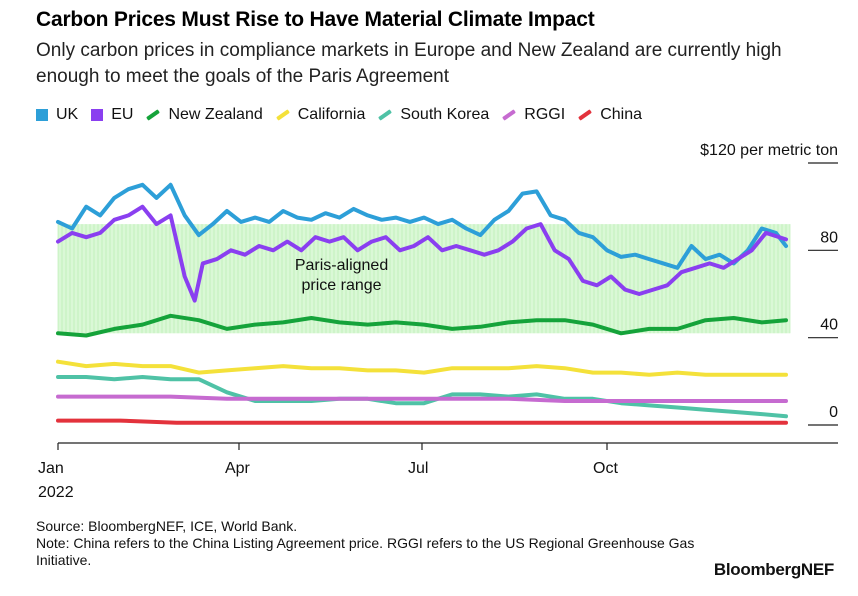 The image size is (858, 596). I want to click on legend-item-new-zealand: New Zealand, so click(204, 115).